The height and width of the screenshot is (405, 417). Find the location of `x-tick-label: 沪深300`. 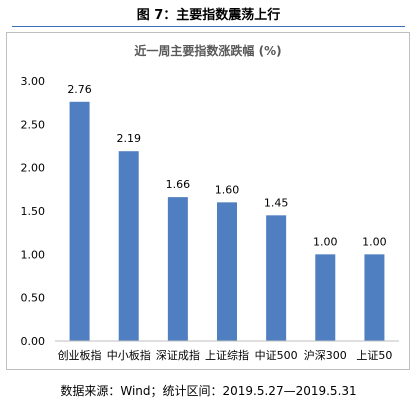

x-tick-label: 沪深300 is located at coordinates (325, 355).